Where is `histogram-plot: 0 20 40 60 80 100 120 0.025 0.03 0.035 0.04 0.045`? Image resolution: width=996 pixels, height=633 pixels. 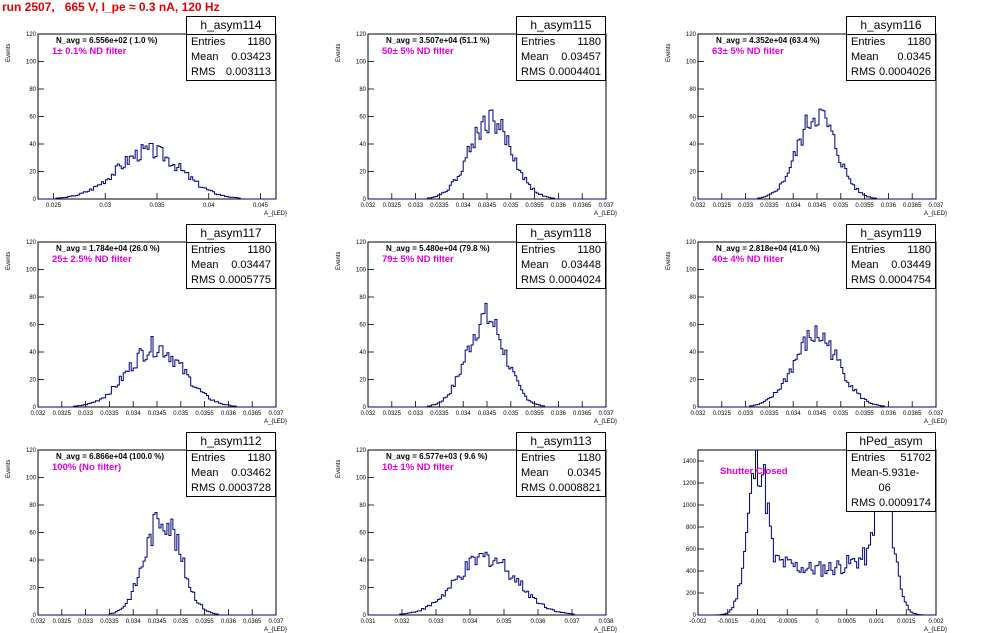
histogram-plot: 0 20 40 60 80 100 120 0.025 0.03 0.035 0.04 0.045 is located at coordinates (151, 120).